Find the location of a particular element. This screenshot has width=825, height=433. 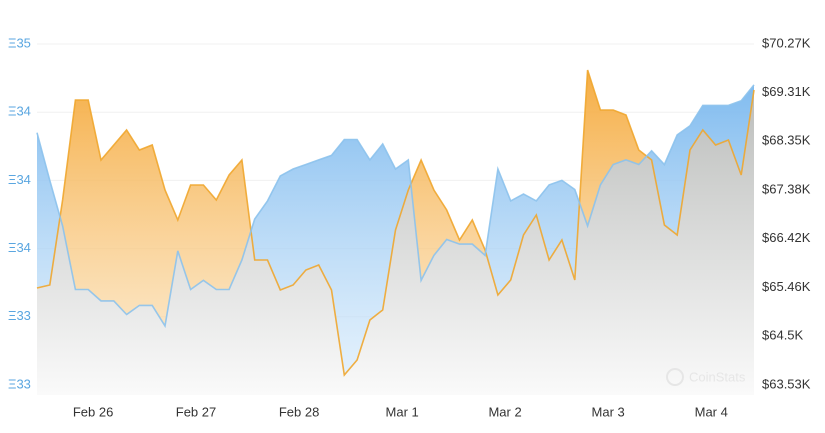

watermark-icon is located at coordinates (675, 377).